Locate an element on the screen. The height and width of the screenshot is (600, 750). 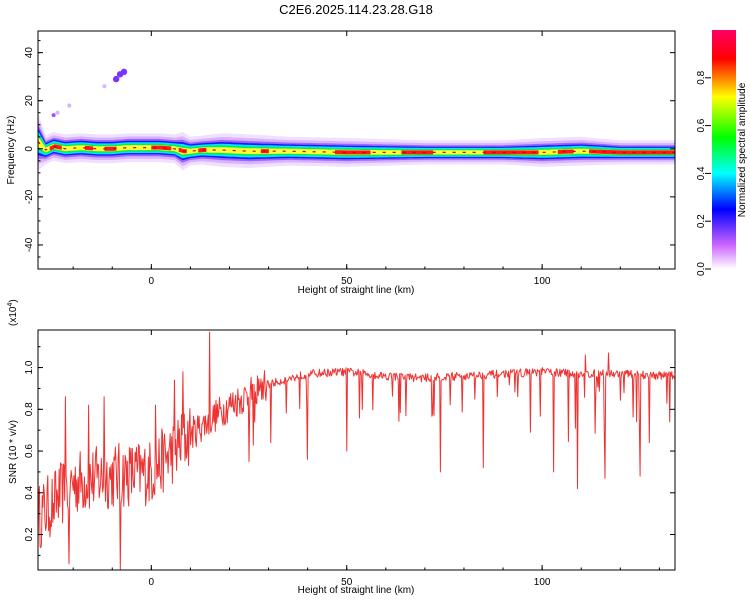
snr-y-tick-label: 0.6 is located at coordinates (29, 451).